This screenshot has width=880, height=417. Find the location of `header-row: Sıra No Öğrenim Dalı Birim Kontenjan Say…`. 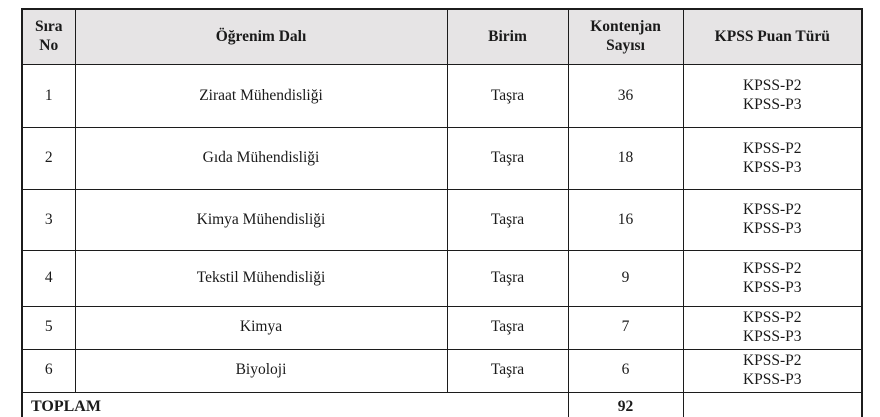

header-row: Sıra No Öğrenim Dalı Birim Kontenjan Say… is located at coordinates (442, 36).